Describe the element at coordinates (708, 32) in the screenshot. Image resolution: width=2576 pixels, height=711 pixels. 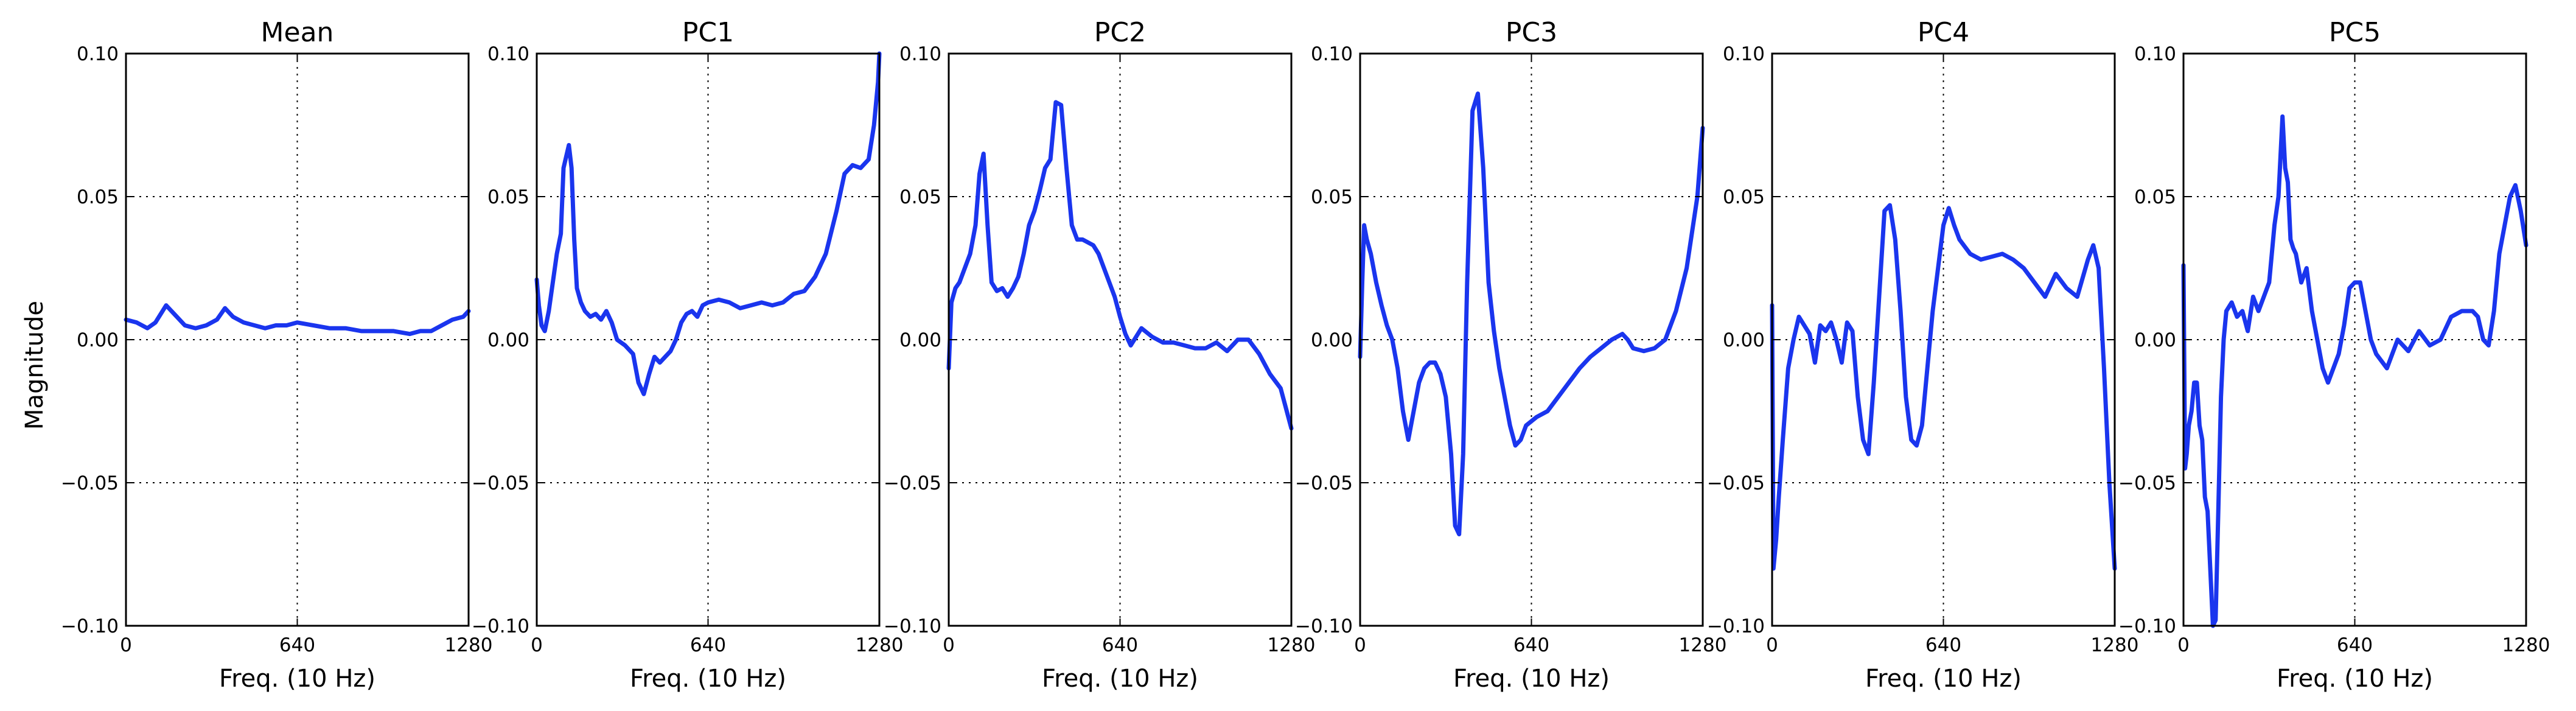
I see `subplot-title: PC1` at that location.